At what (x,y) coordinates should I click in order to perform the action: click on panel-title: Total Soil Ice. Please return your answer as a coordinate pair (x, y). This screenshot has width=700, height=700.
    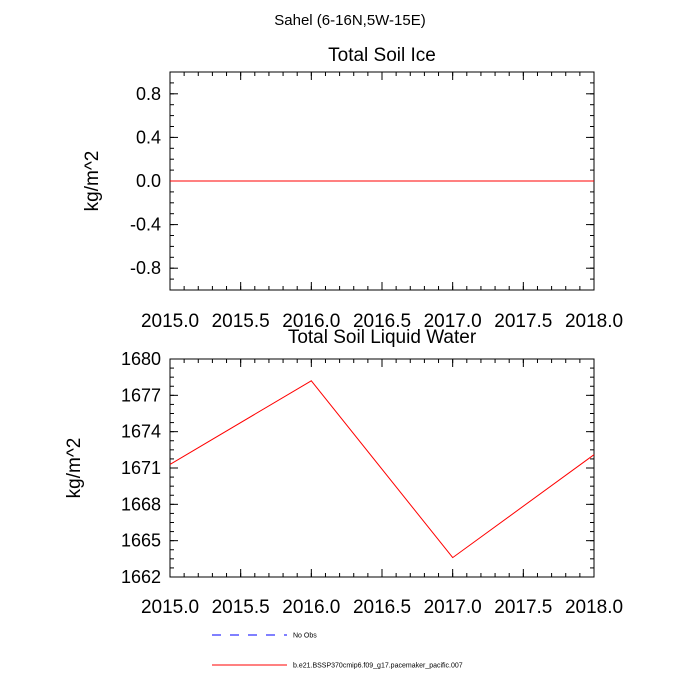
    Looking at the image, I should click on (382, 55).